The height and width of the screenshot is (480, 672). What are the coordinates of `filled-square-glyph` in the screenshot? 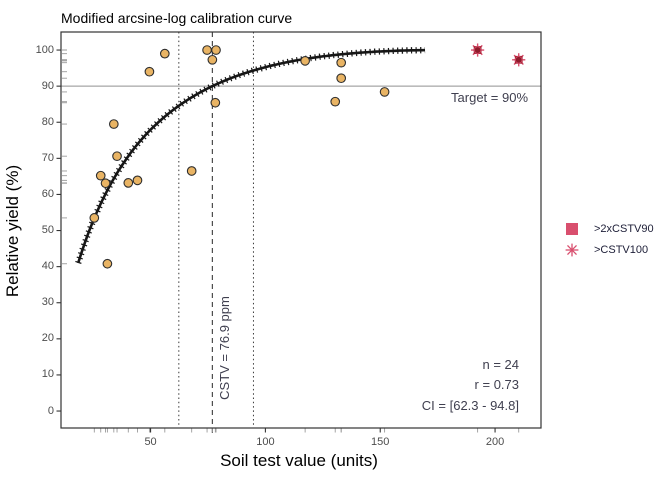 It's located at (572, 228).